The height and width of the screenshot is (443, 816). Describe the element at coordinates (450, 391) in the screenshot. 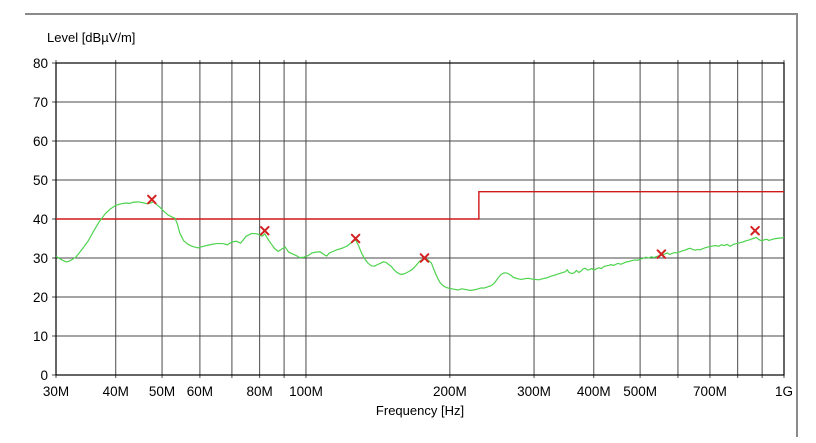

I see `x-tick-label: 200M` at that location.